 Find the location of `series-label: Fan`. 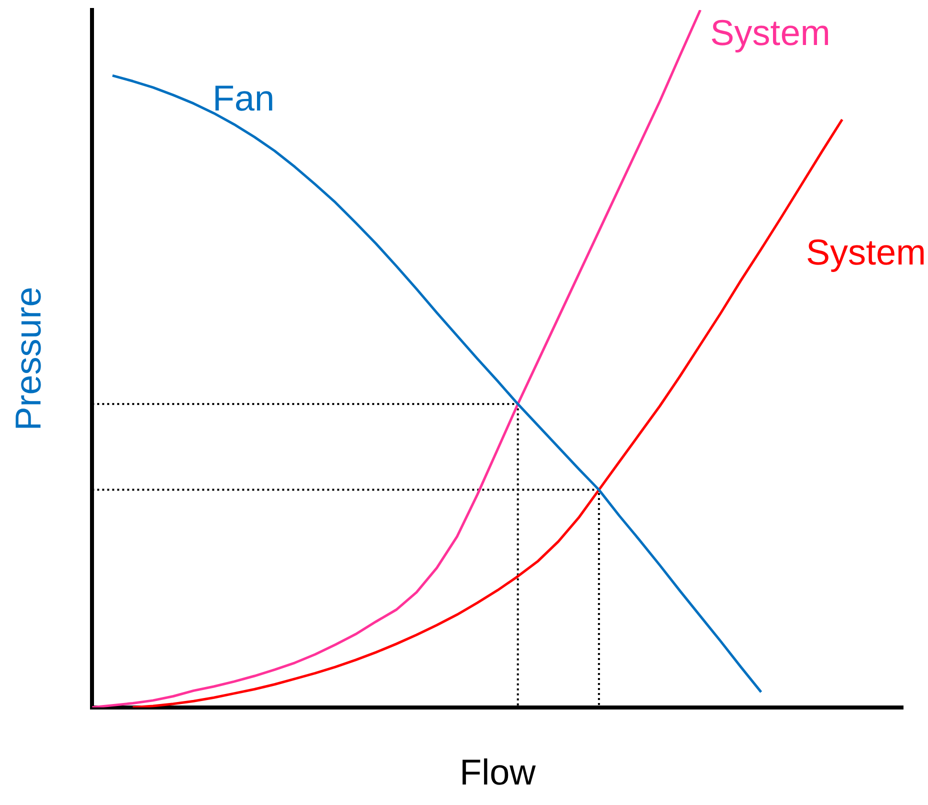

series-label: Fan is located at coordinates (243, 97).